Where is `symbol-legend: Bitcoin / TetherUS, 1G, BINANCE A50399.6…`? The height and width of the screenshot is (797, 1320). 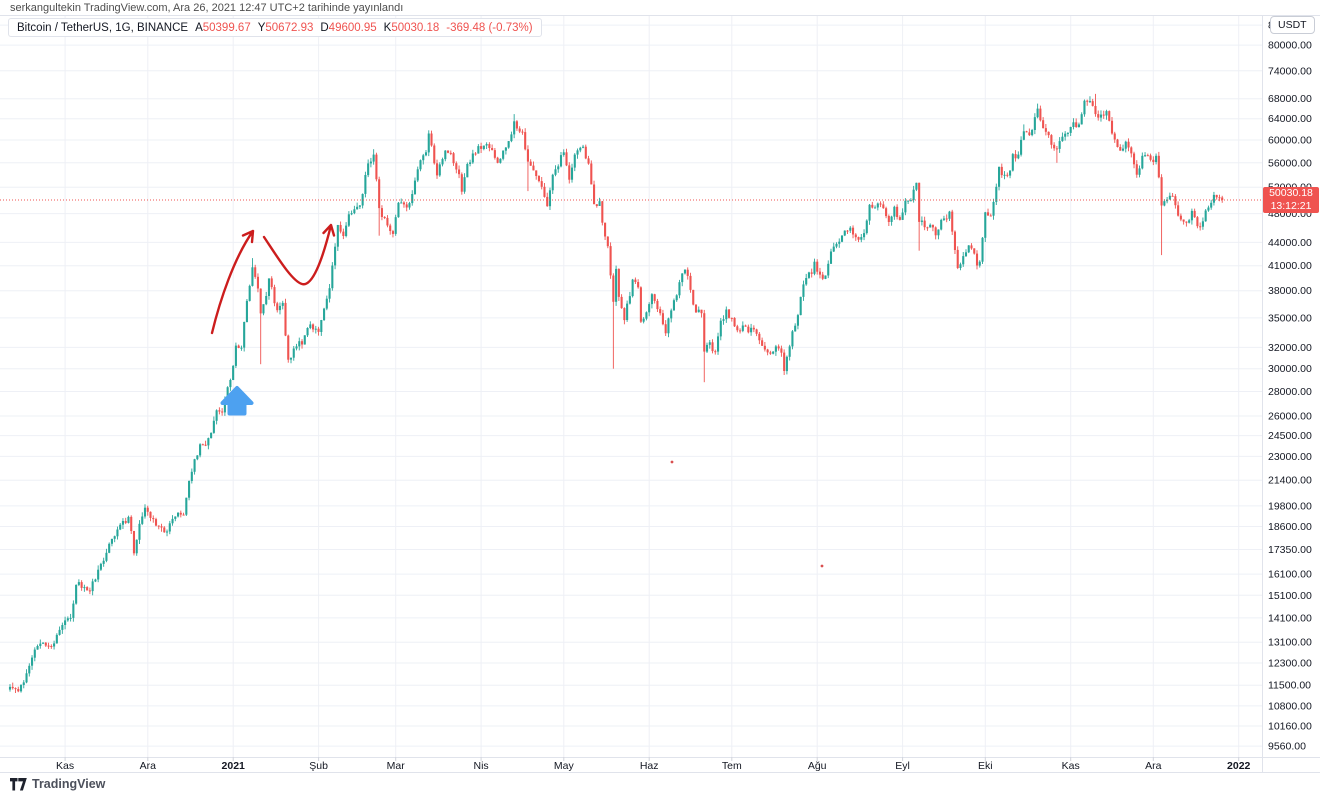
symbol-legend: Bitcoin / TetherUS, 1G, BINANCE A50399.6… is located at coordinates (275, 27).